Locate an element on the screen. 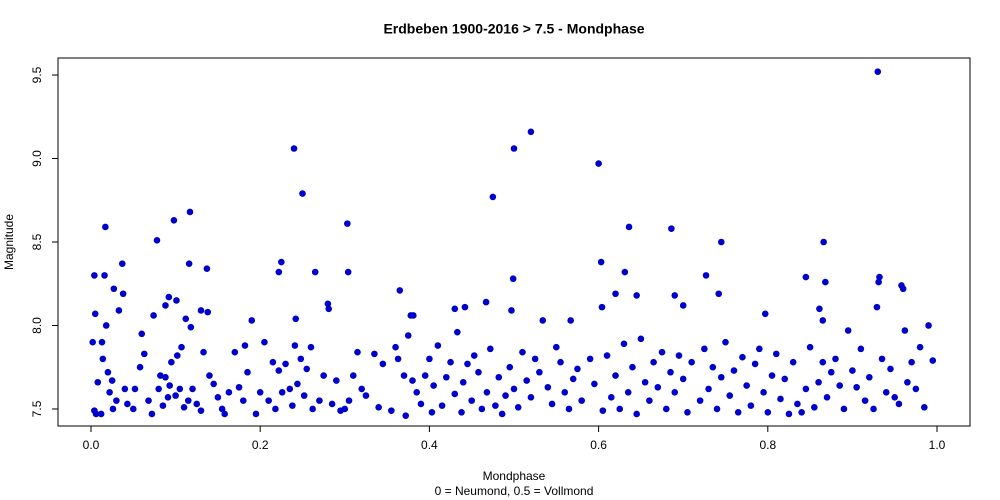 The width and height of the screenshot is (1000, 500). x-tick-label: 0.8 is located at coordinates (767, 445).